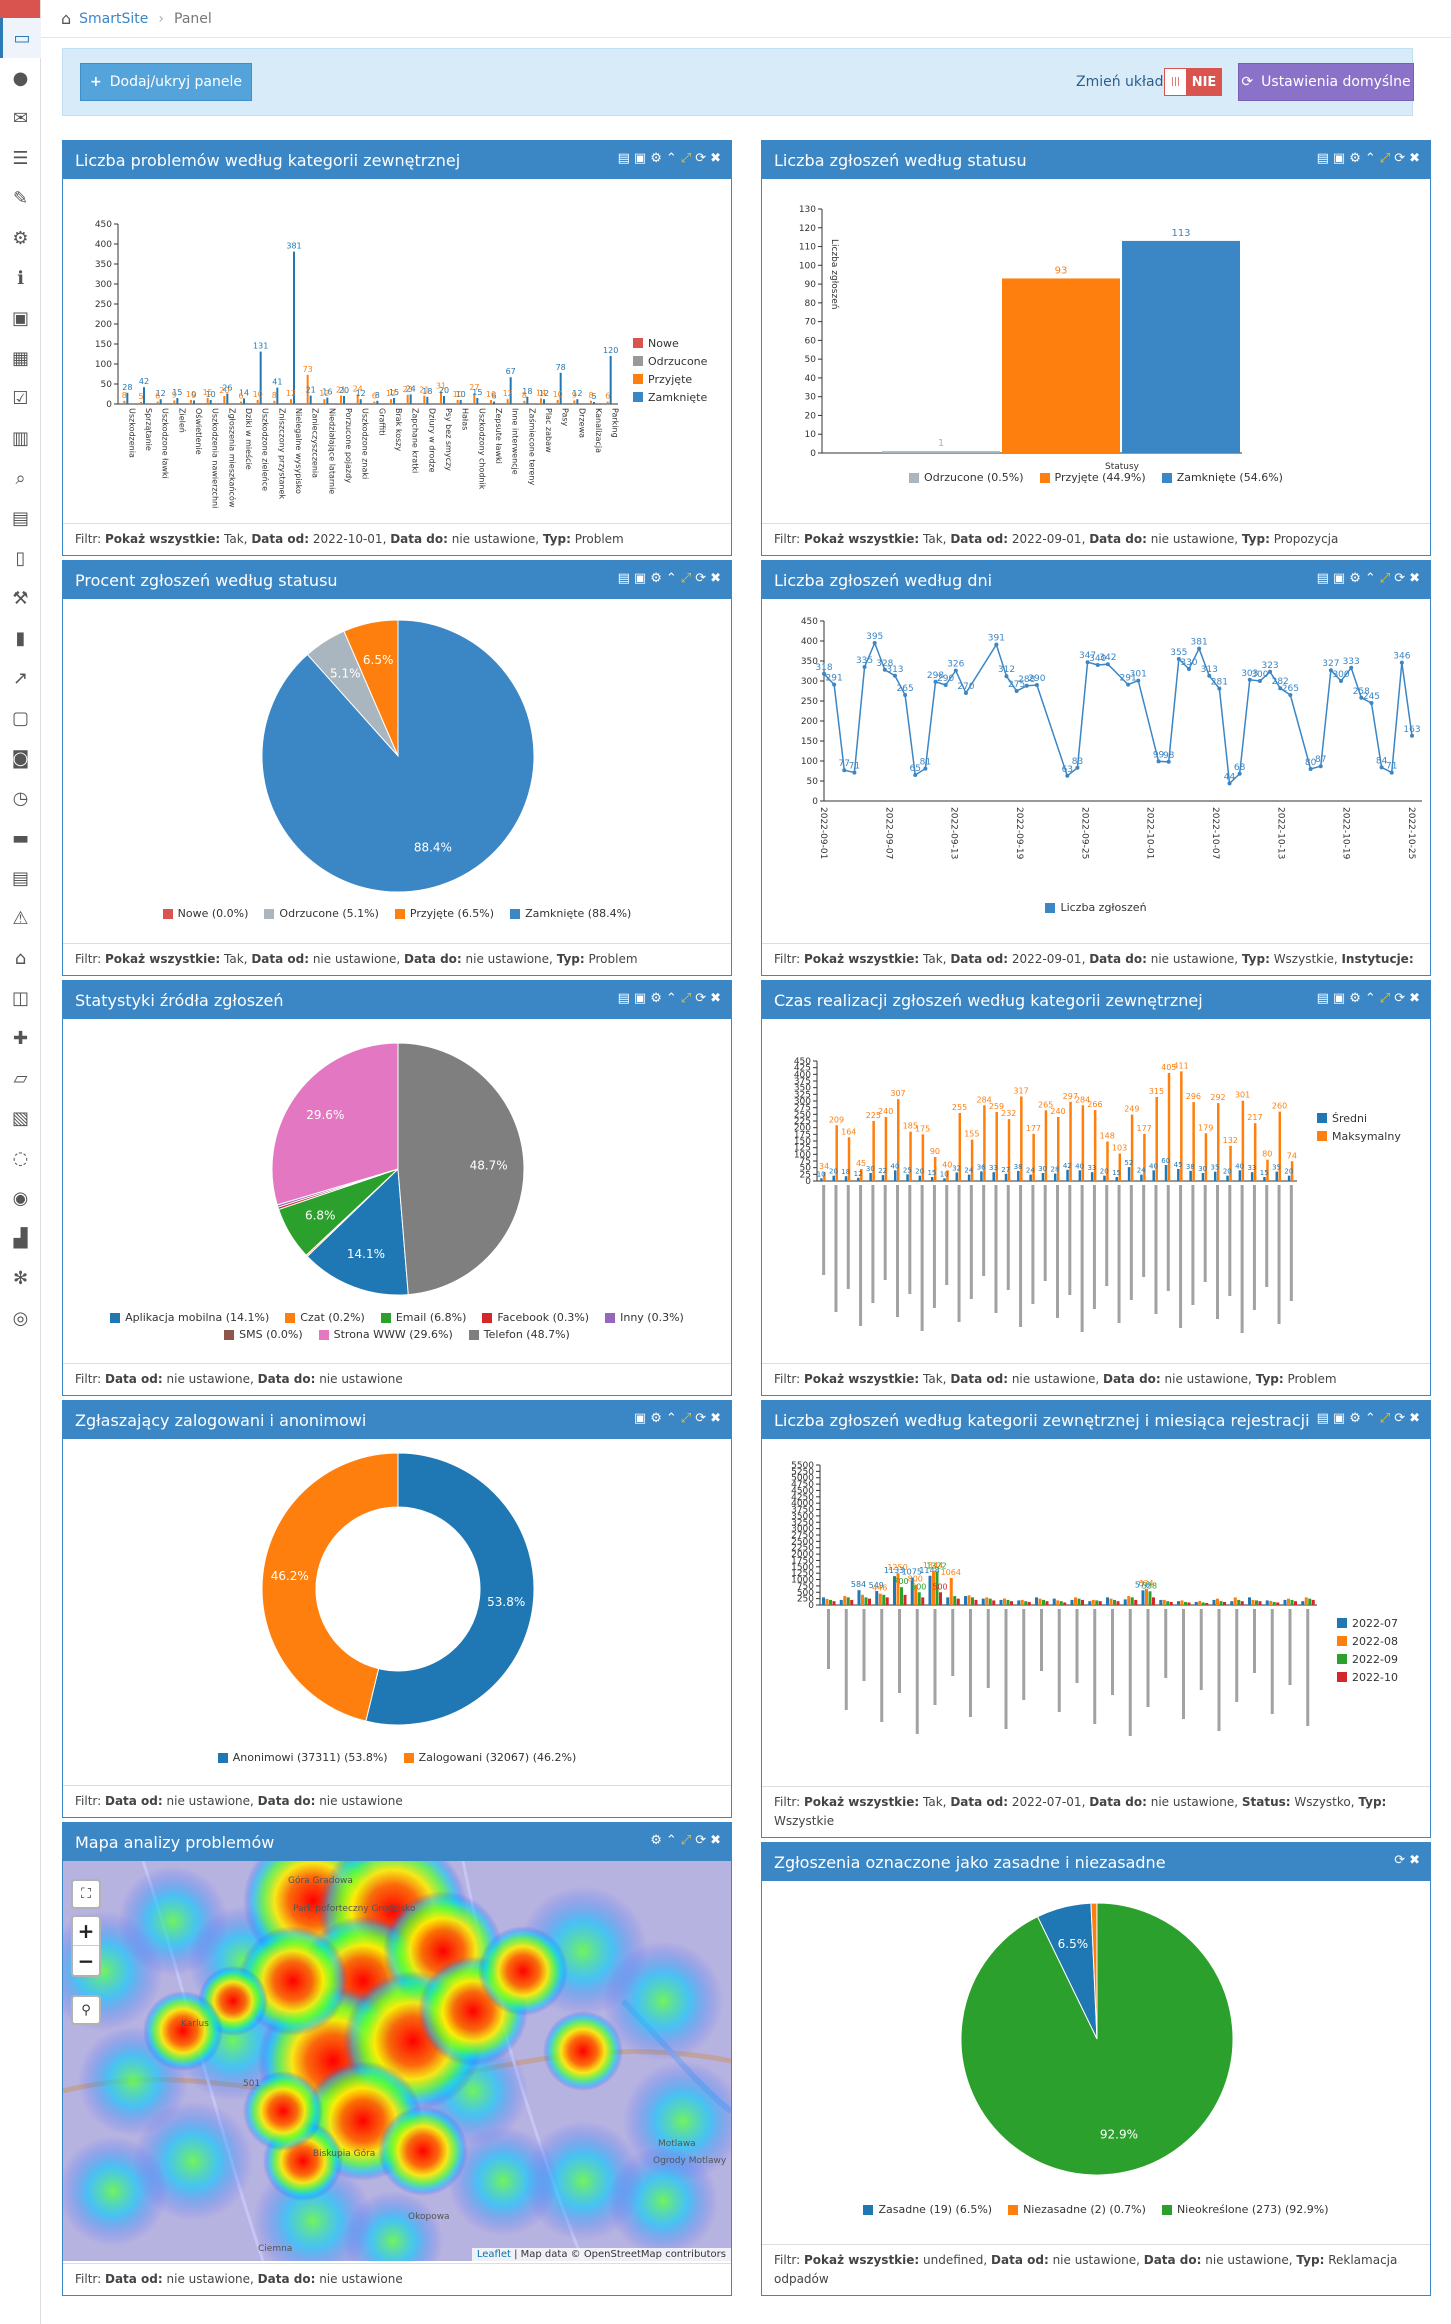 This screenshot has width=1451, height=2324. Describe the element at coordinates (20, 158) in the screenshot. I see `sidebar-list-icon: ☰` at that location.